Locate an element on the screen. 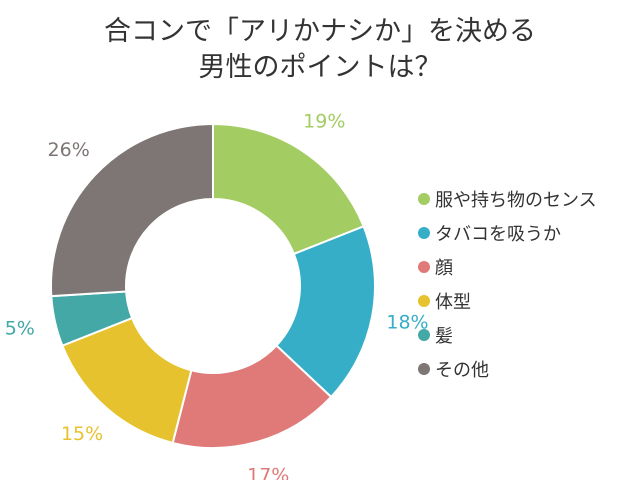 The width and height of the screenshot is (640, 480). legend-item: 服や持ち物のセンス is located at coordinates (507, 199).